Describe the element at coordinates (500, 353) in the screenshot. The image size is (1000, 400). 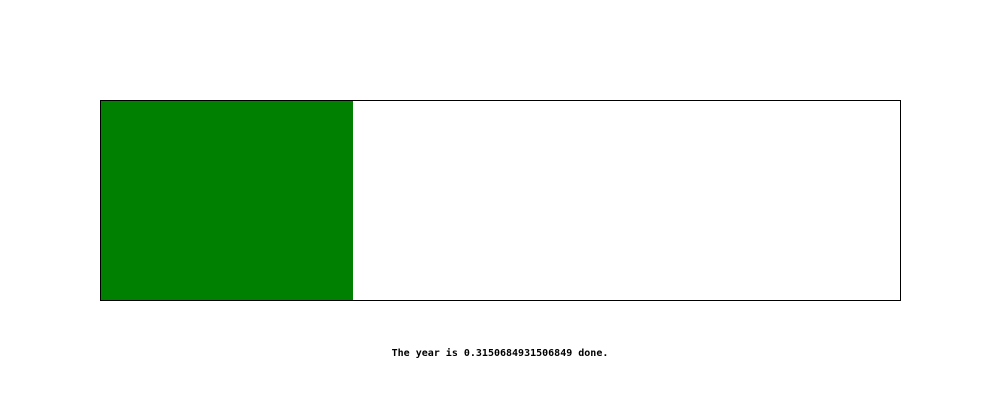
I see `year-progress-status-text: The year is 0.3150684931506849 done.` at that location.